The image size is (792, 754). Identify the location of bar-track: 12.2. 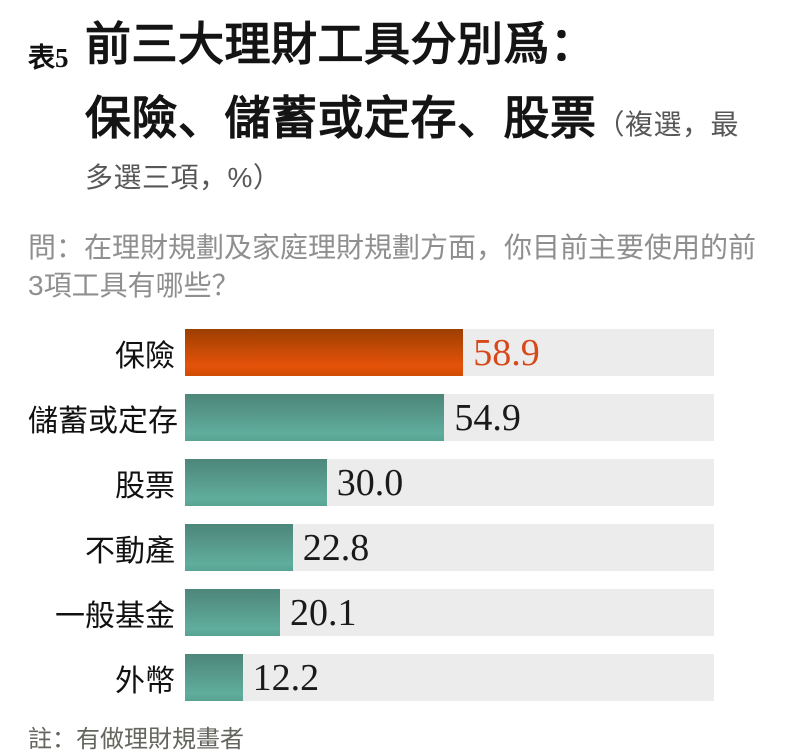
(449, 677).